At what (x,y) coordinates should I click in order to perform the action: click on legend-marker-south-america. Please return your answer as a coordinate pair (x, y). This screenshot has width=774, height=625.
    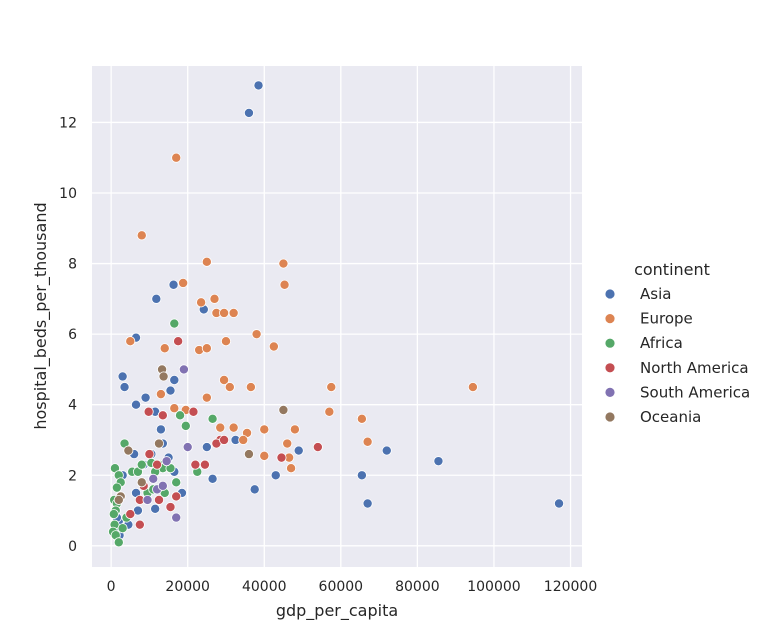
    Looking at the image, I should click on (610, 392).